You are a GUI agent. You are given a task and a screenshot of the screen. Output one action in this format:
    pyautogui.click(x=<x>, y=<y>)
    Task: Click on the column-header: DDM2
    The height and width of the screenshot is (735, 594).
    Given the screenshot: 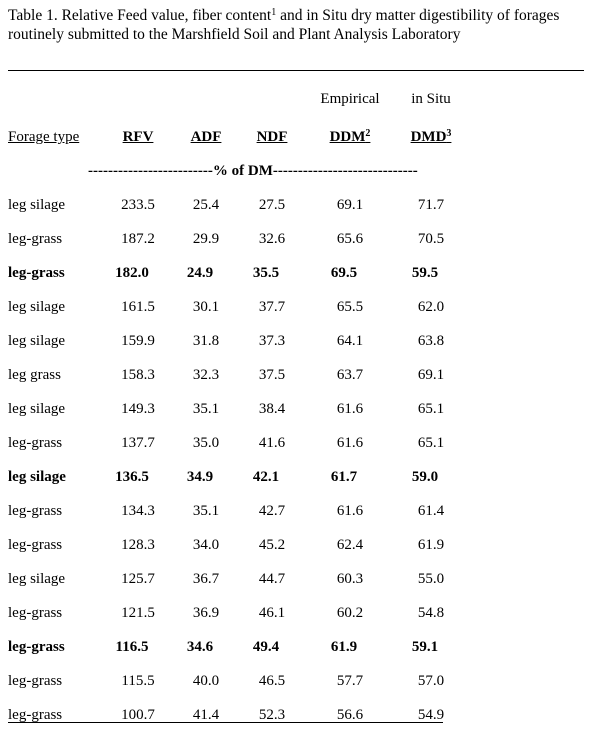 What is the action you would take?
    pyautogui.click(x=350, y=137)
    